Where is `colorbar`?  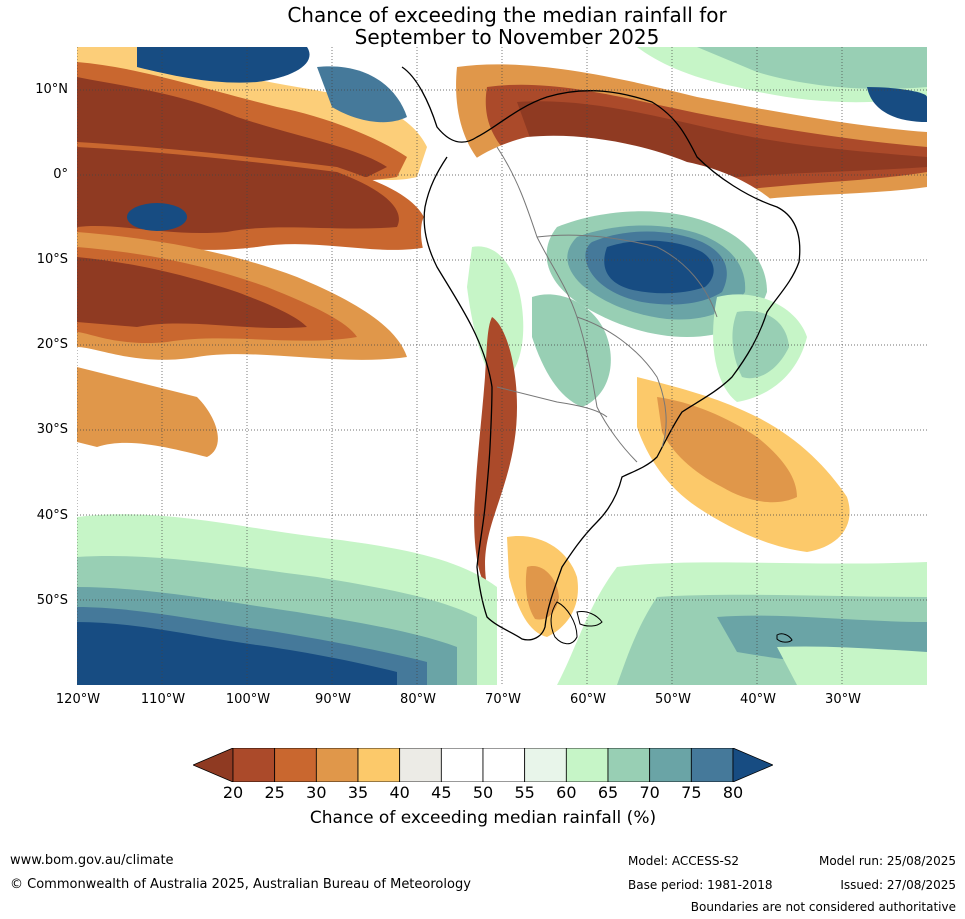
colorbar is located at coordinates (483, 765).